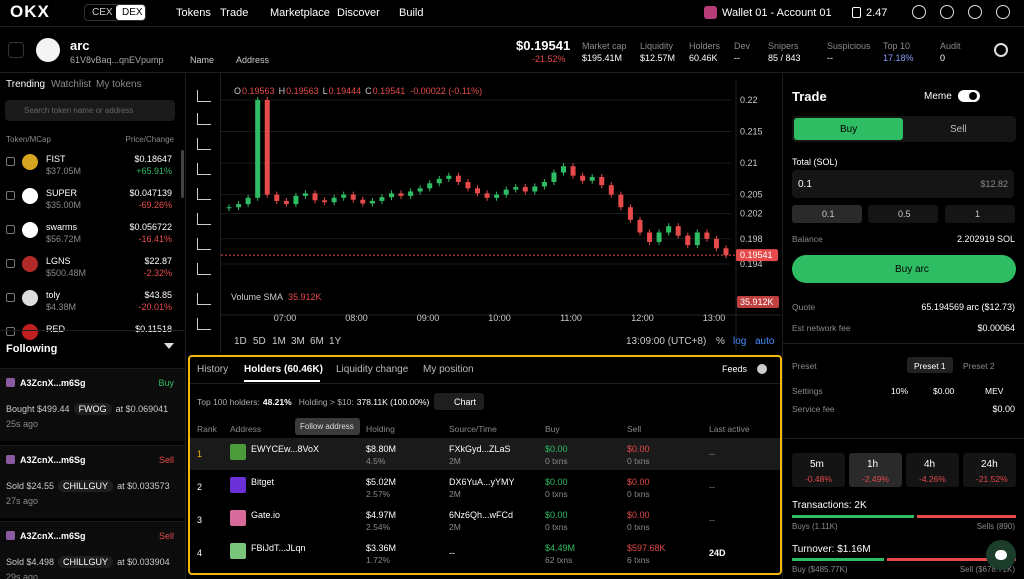  I want to click on timeframe: 3M, so click(298, 341).